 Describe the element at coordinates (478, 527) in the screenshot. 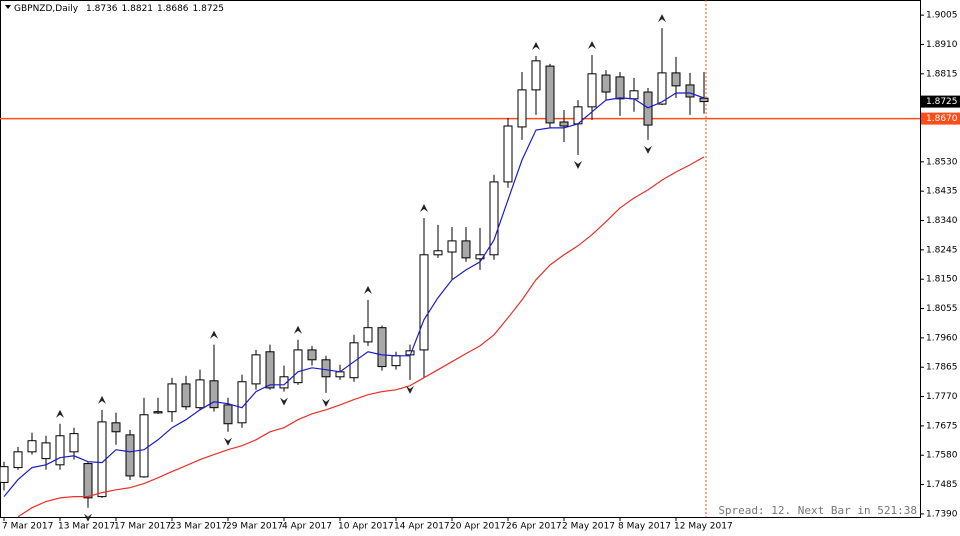

I see `x-tick-label: 20 Apr 2017` at that location.